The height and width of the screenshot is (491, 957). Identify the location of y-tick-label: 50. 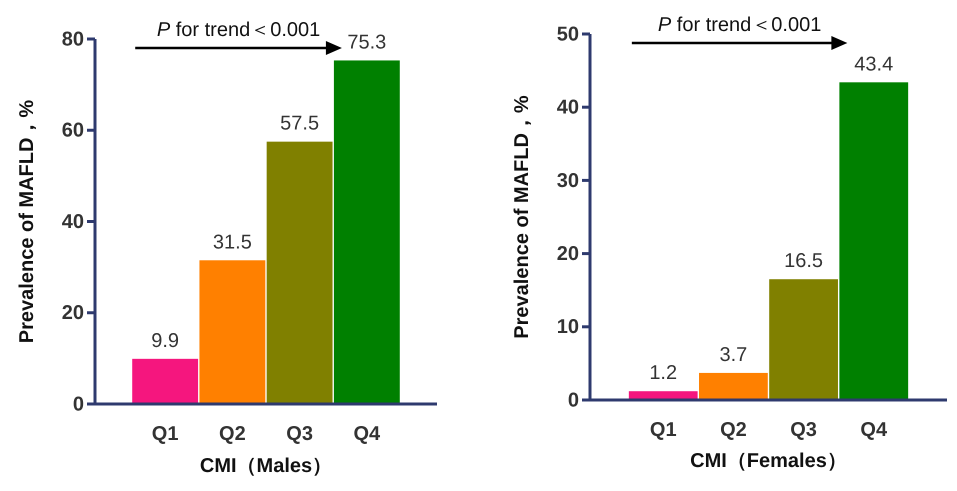
(567, 34).